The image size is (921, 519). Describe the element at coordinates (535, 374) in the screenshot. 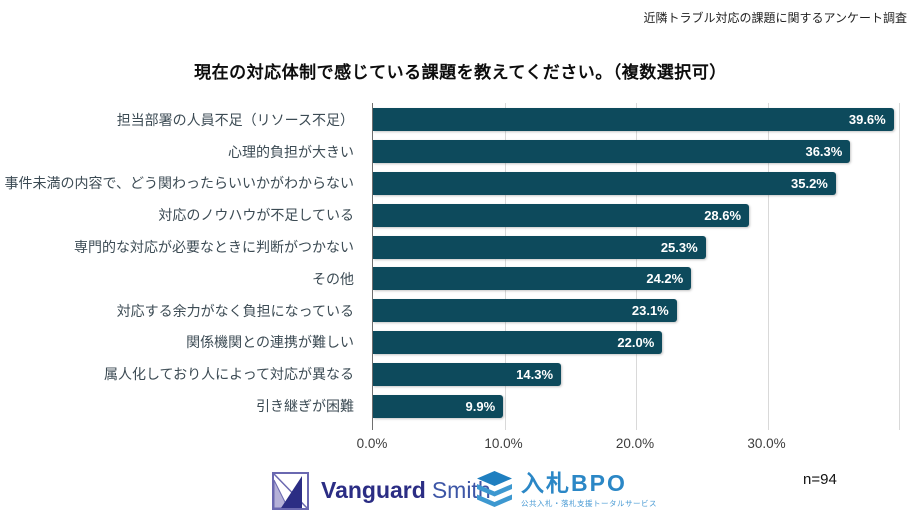

I see `bar-value-label: 14.3%` at that location.